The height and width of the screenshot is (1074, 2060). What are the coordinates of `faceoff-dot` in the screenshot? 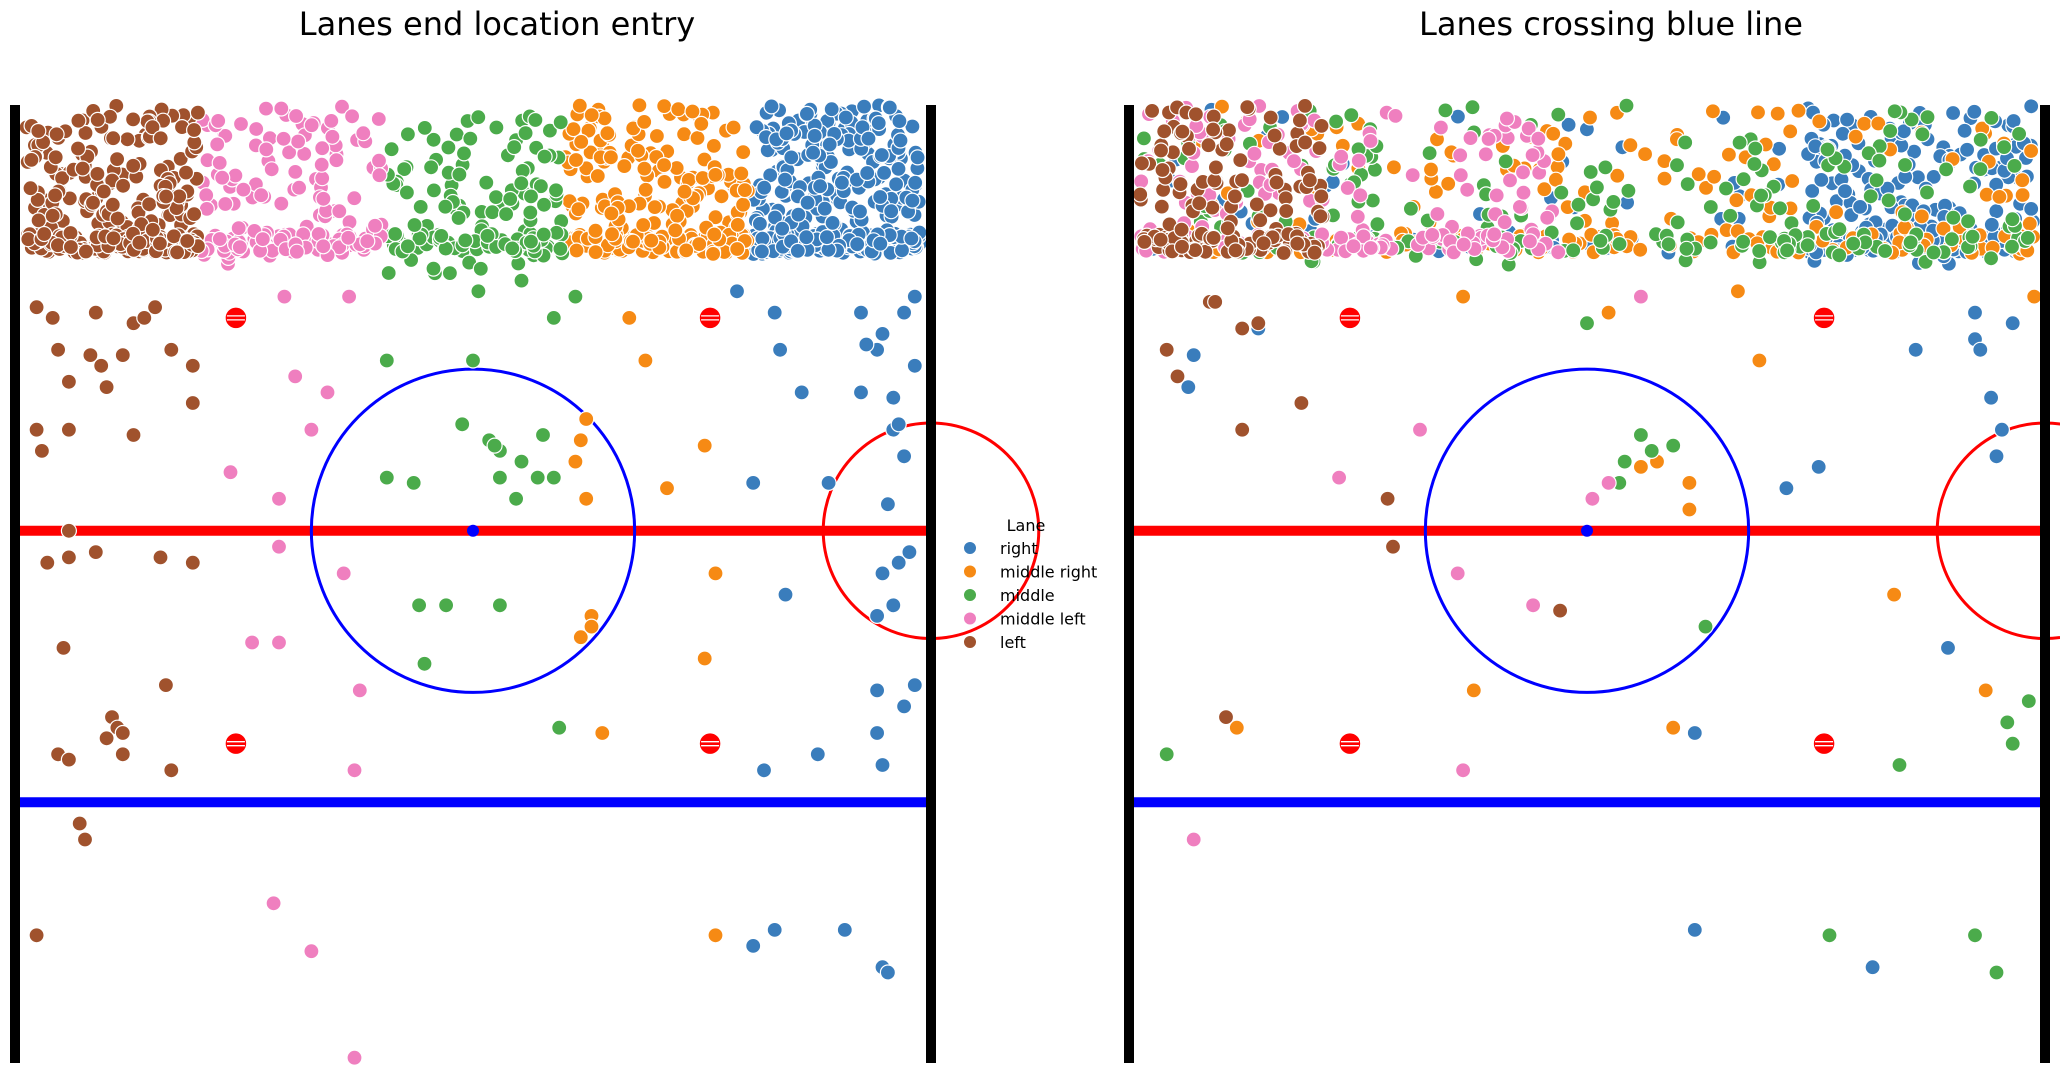 It's located at (1824, 743).